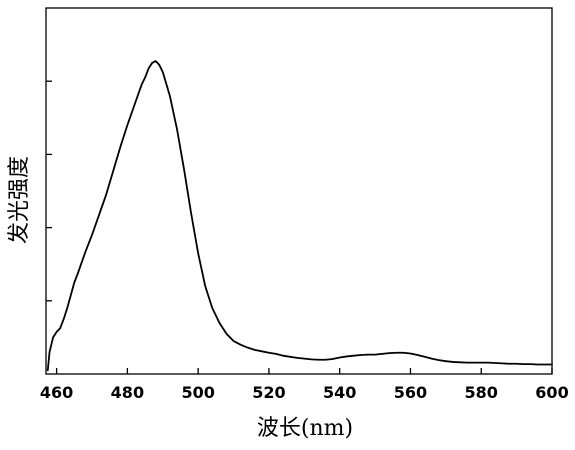 This screenshot has width=575, height=450. Describe the element at coordinates (481, 392) in the screenshot. I see `x-tick-label: 580` at that location.